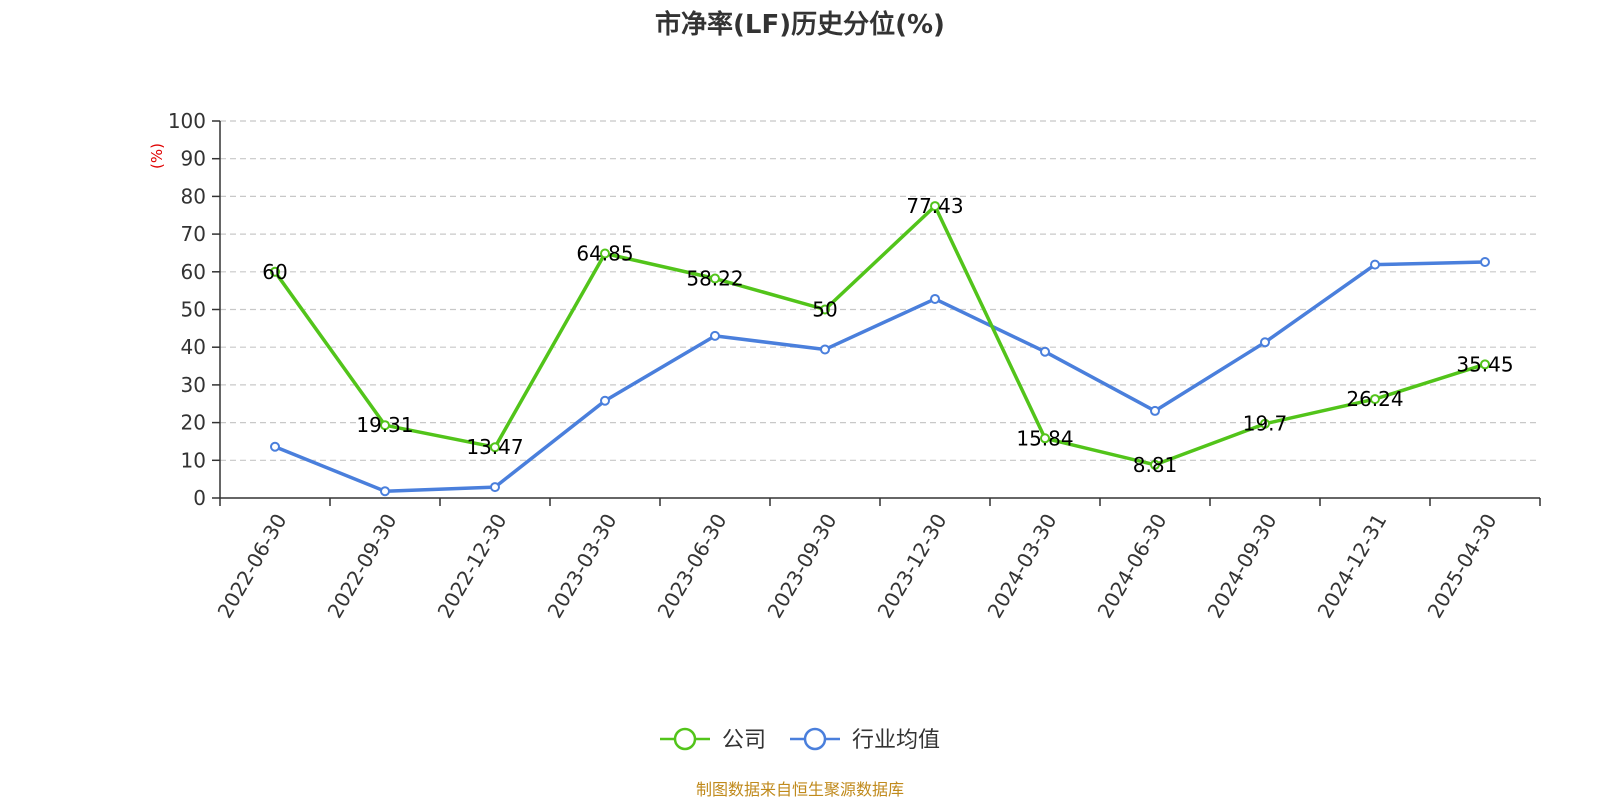  I want to click on legend-item-industry: 行业均值, so click(865, 740).